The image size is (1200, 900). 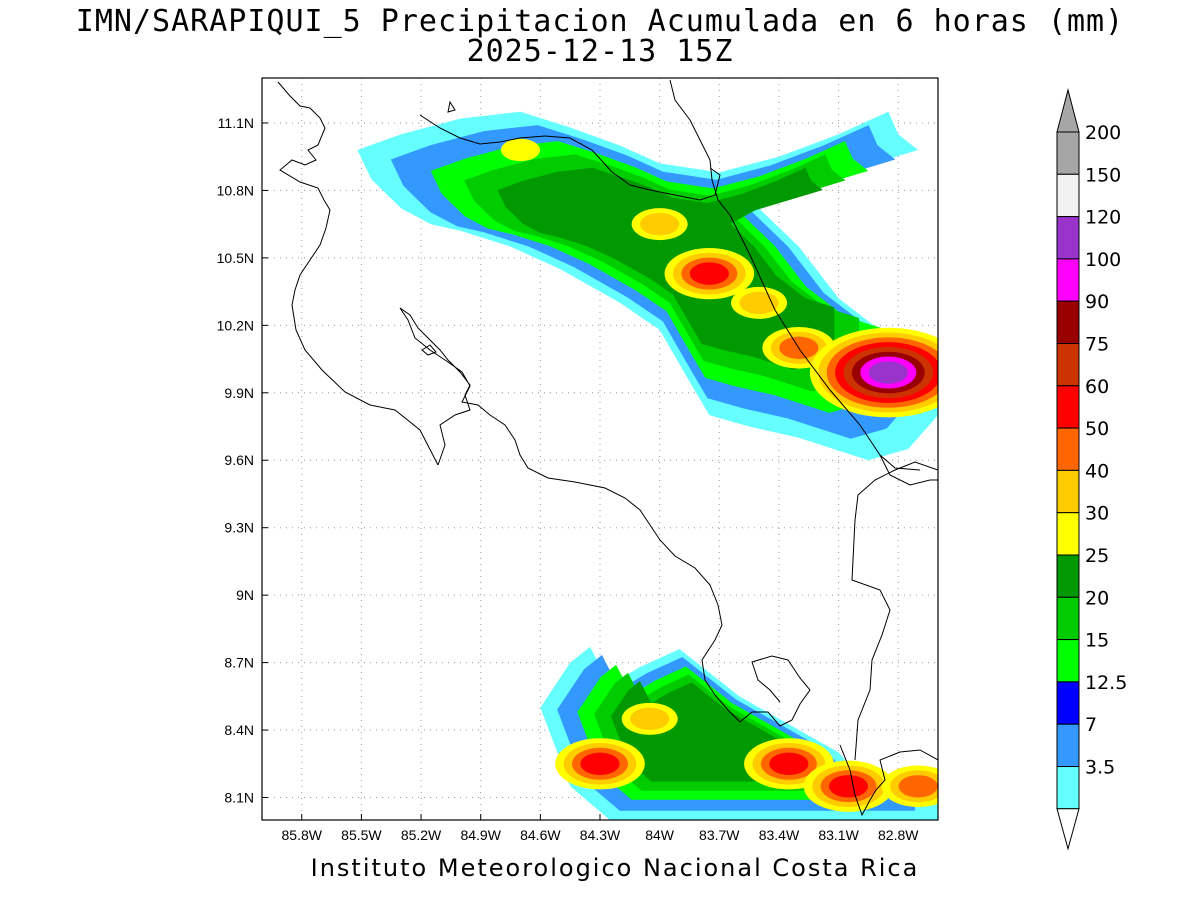 What do you see at coordinates (908, 470) in the screenshot?
I see `panama-border` at bounding box center [908, 470].